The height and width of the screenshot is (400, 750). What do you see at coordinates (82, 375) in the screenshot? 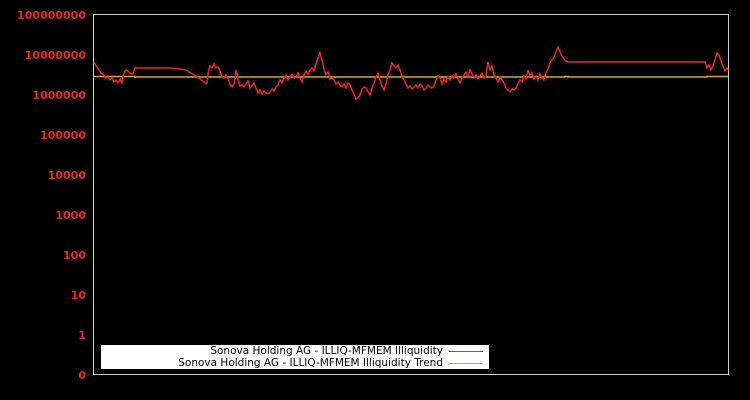
I see `y-tick-label: 0` at bounding box center [82, 375].